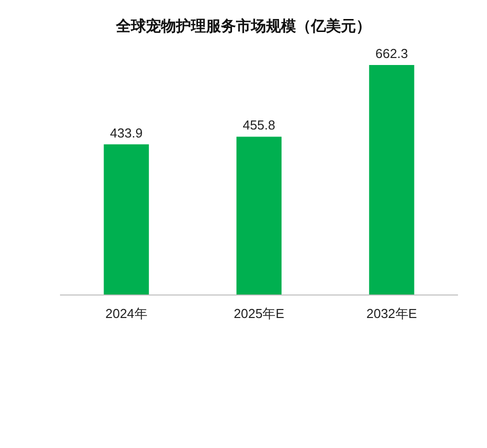 Image resolution: width=487 pixels, height=448 pixels. What do you see at coordinates (392, 313) in the screenshot?
I see `x-tick-label: 2032年E` at bounding box center [392, 313].